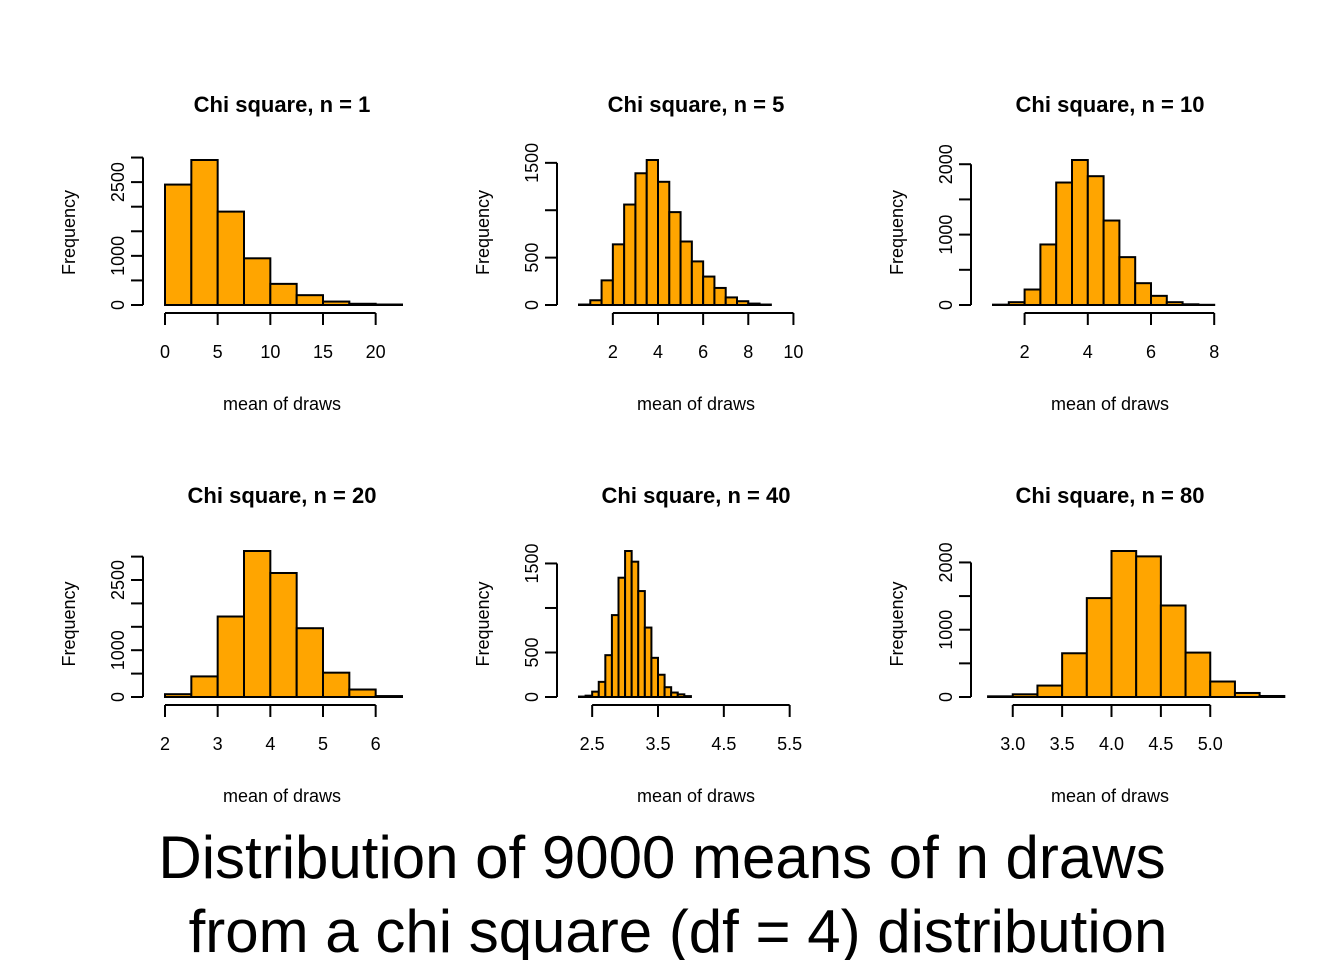 This screenshot has width=1344, height=960. Describe the element at coordinates (661, 857) in the screenshot. I see `main-title-line-1: Distribution of 9000 means of n draws` at that location.